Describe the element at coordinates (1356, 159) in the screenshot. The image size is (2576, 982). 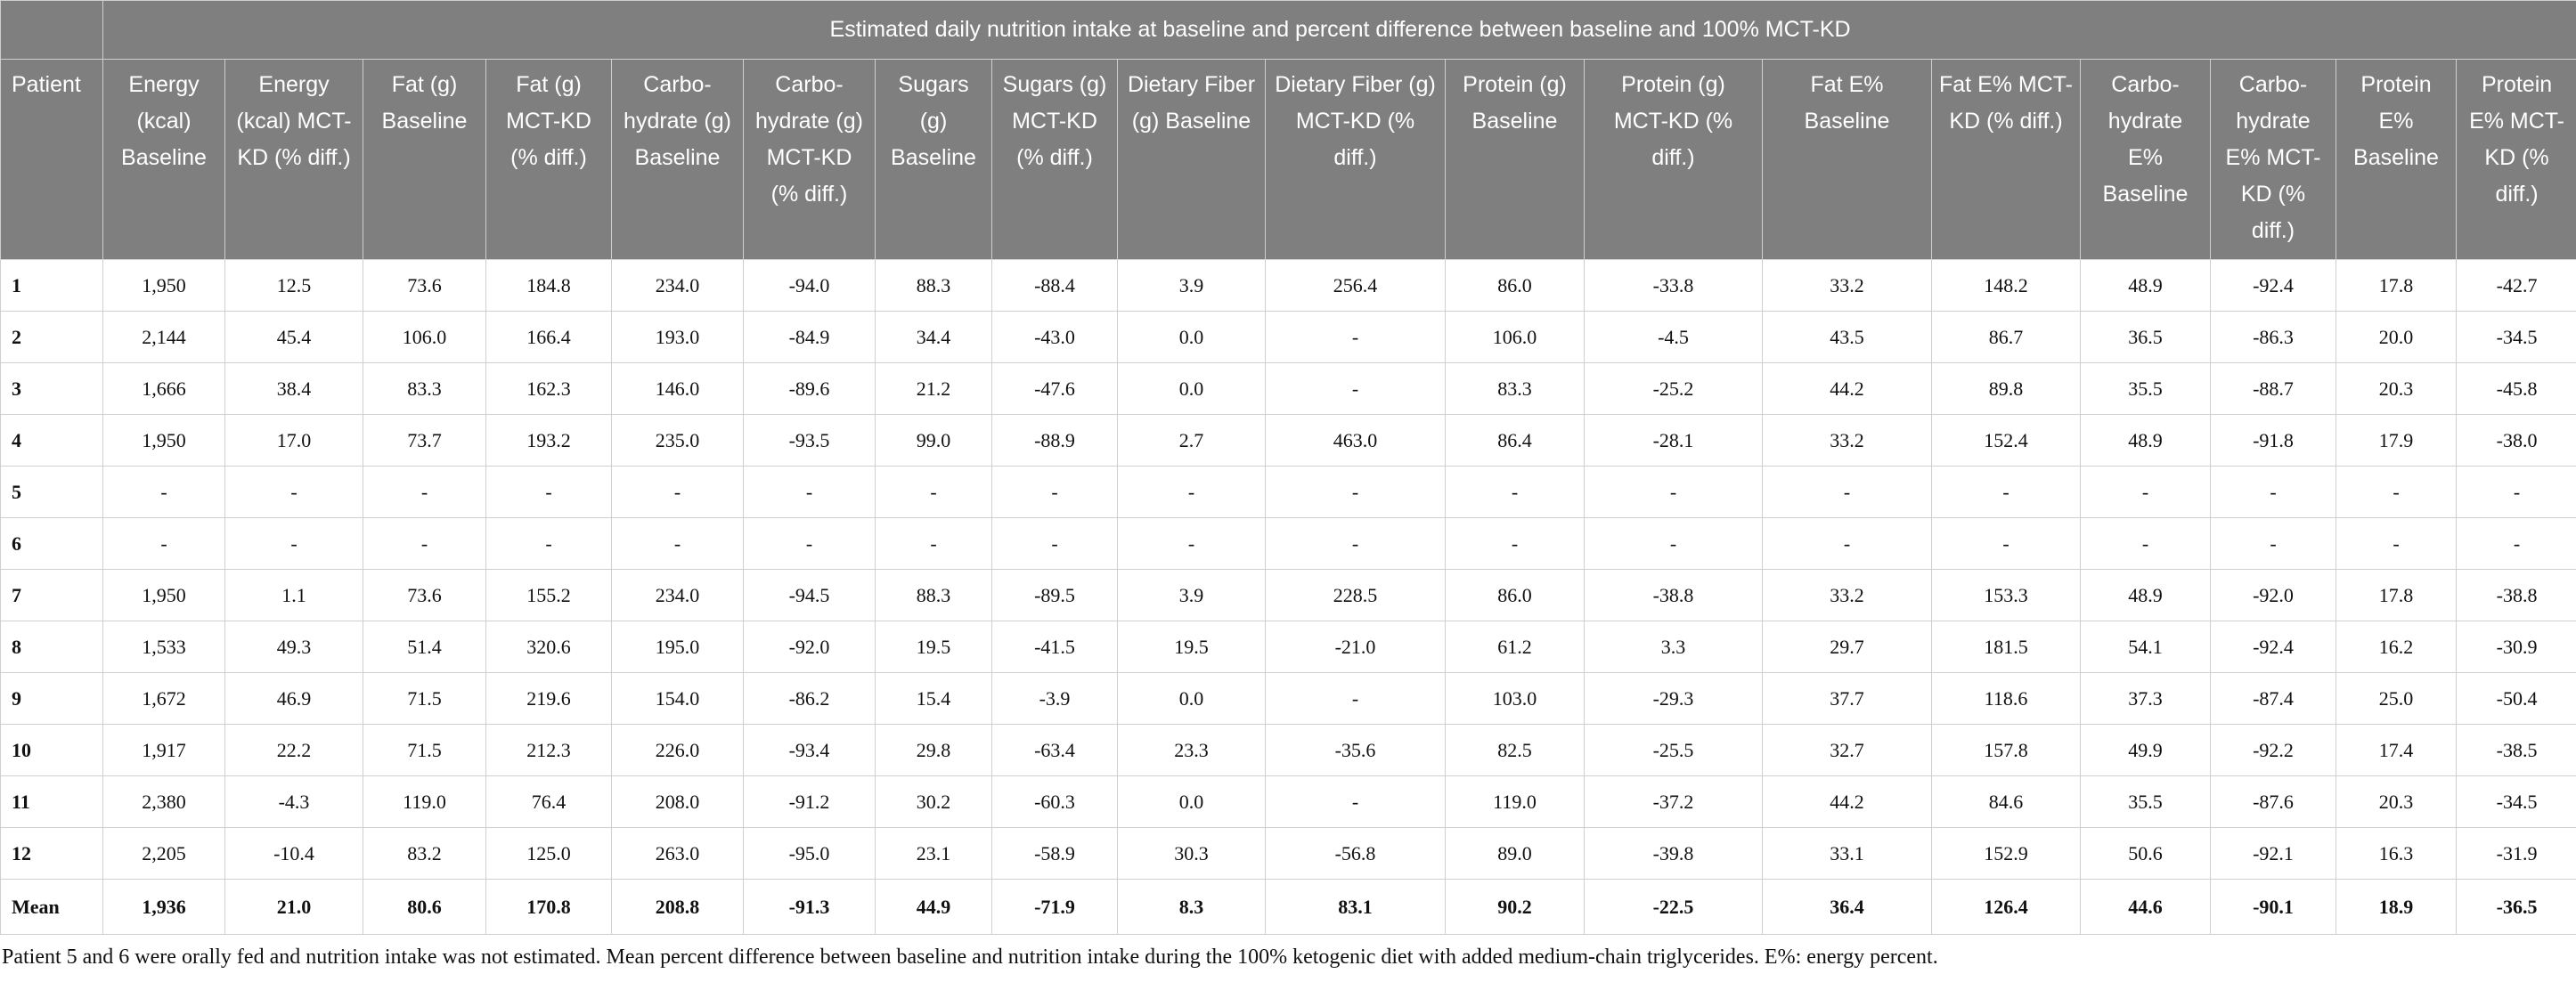
I see `column-header: Dietary Fiber (g) MCT-KD (% diff.)` at that location.